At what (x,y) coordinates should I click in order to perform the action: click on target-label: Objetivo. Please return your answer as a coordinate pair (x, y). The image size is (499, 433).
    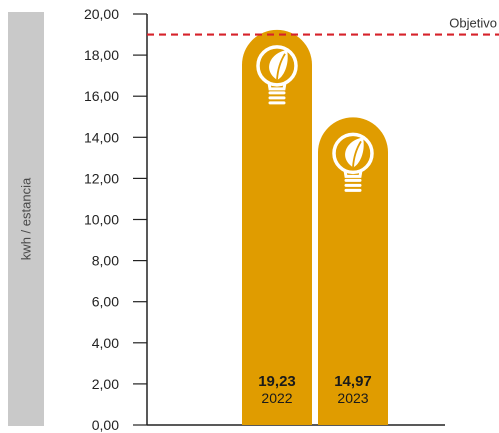
    Looking at the image, I should click on (473, 23).